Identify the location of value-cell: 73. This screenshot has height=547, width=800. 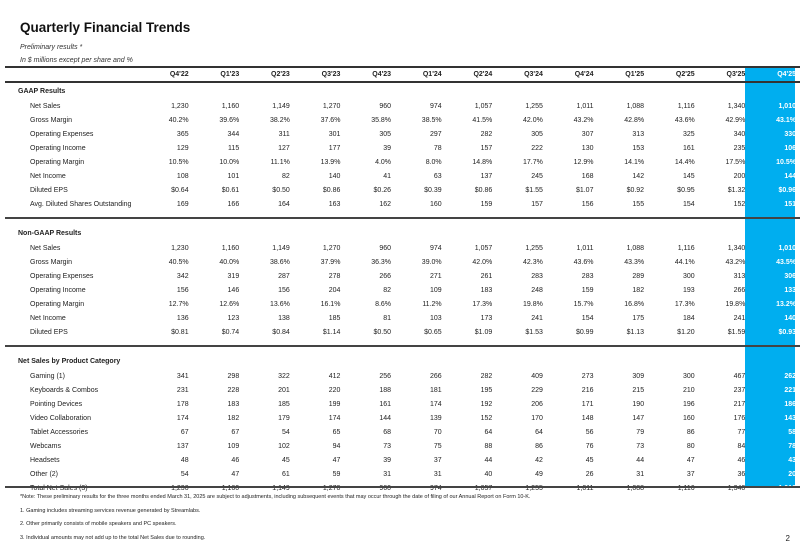
(640, 446).